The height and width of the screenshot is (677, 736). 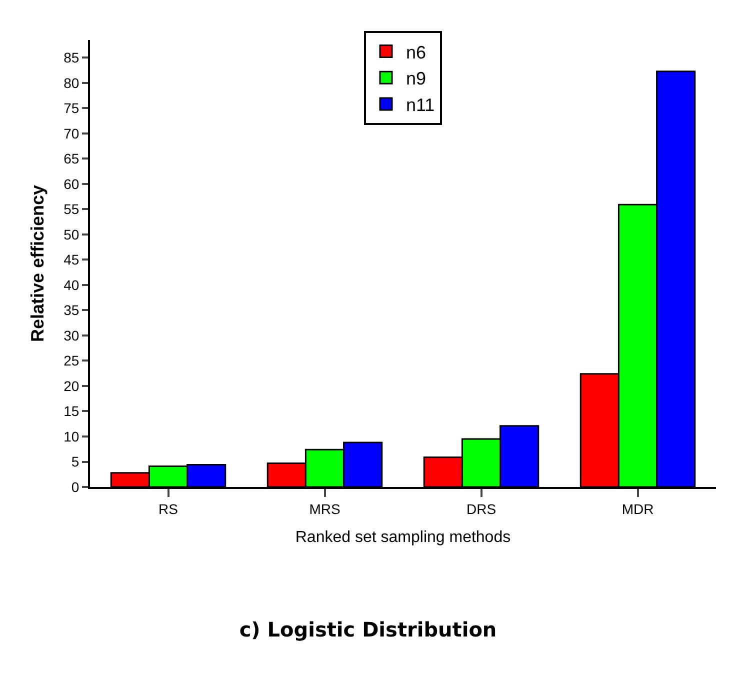 What do you see at coordinates (72, 411) in the screenshot?
I see `y-tick-label: 15` at bounding box center [72, 411].